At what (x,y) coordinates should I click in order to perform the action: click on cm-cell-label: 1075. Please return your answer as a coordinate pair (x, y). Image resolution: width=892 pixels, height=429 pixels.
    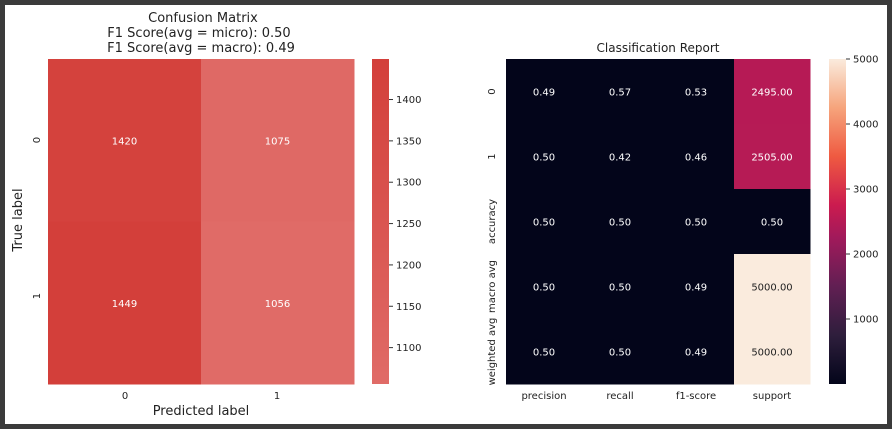
    Looking at the image, I should click on (277, 141).